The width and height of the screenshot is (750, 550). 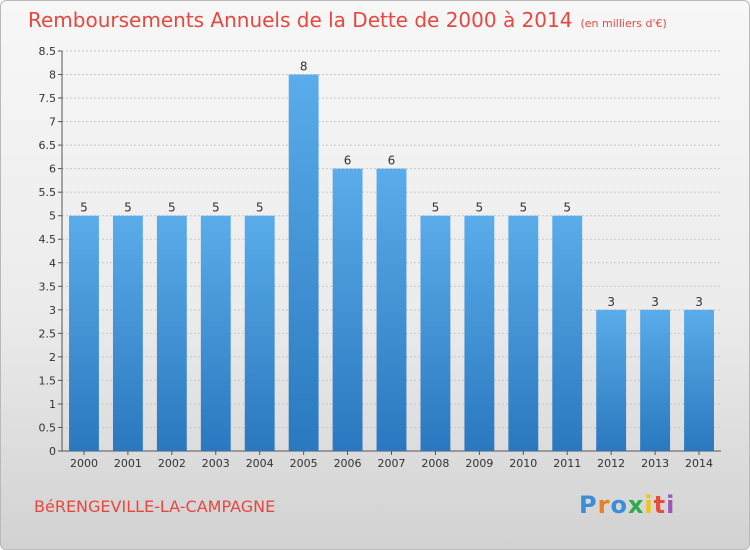 I want to click on commune-name: BéRENGEVILLE-LA-CAMPAGNE, so click(x=155, y=506).